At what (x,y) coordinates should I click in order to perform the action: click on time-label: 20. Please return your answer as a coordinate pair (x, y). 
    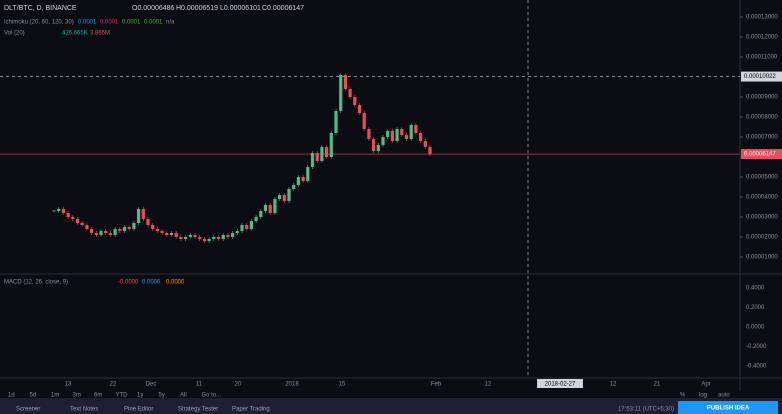
    Looking at the image, I should click on (238, 385).